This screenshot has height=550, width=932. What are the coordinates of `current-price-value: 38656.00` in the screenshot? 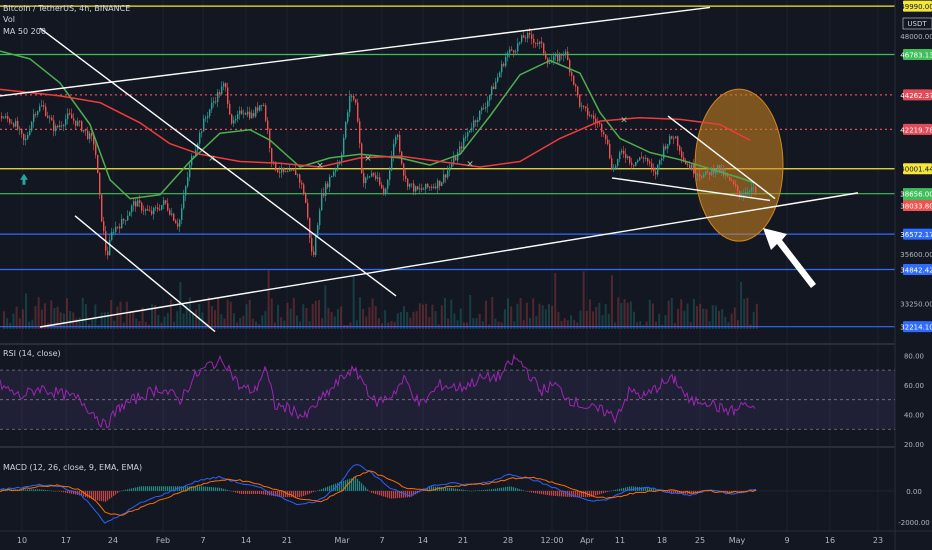 It's located at (916, 195).